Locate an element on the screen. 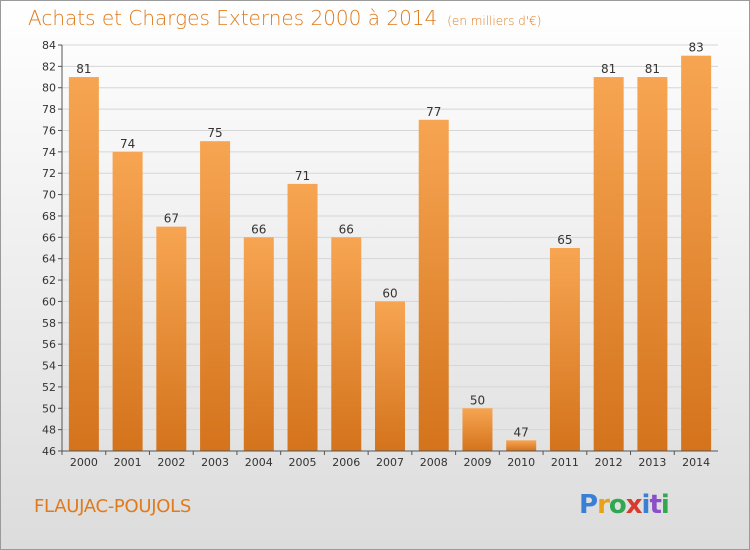 The image size is (750, 550). x-tick-label: 2014 is located at coordinates (696, 462).